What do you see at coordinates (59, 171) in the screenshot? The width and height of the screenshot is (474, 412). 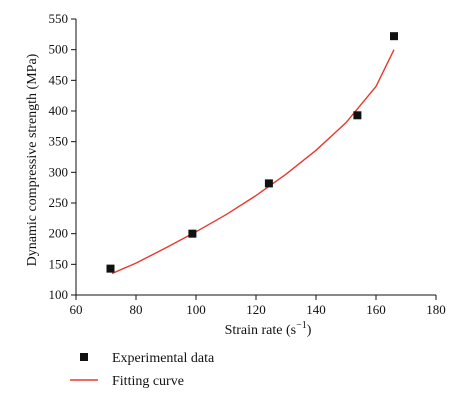 I see `y-tick-label: 300` at bounding box center [59, 171].